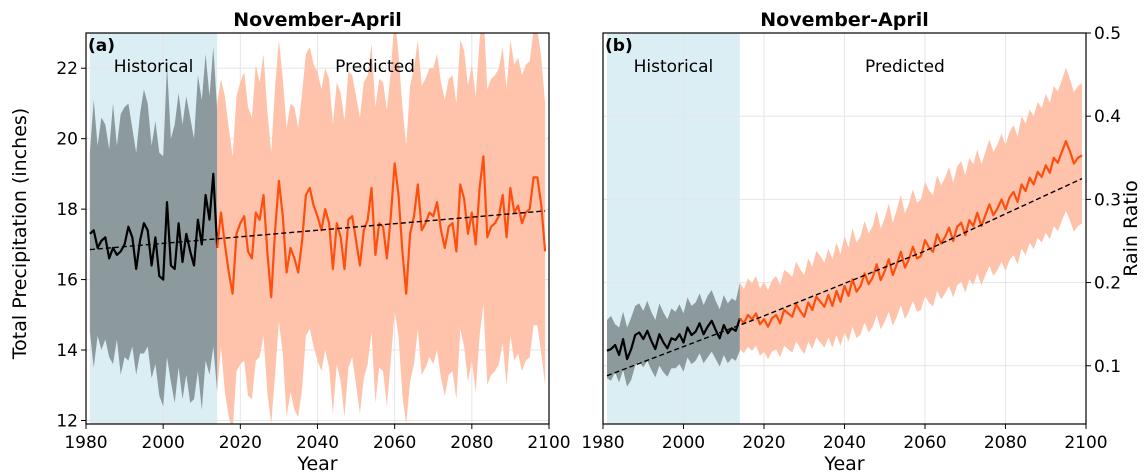 This screenshot has height=474, width=1147. I want to click on y-tick-label: 22, so click(67, 69).